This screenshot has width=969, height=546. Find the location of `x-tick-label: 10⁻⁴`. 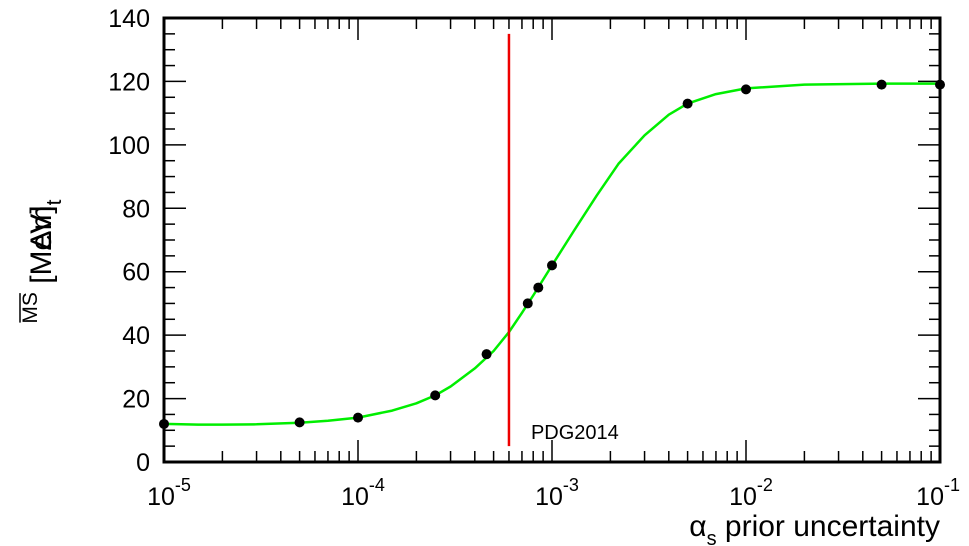

x-tick-label: 10⁻⁴ is located at coordinates (363, 493).